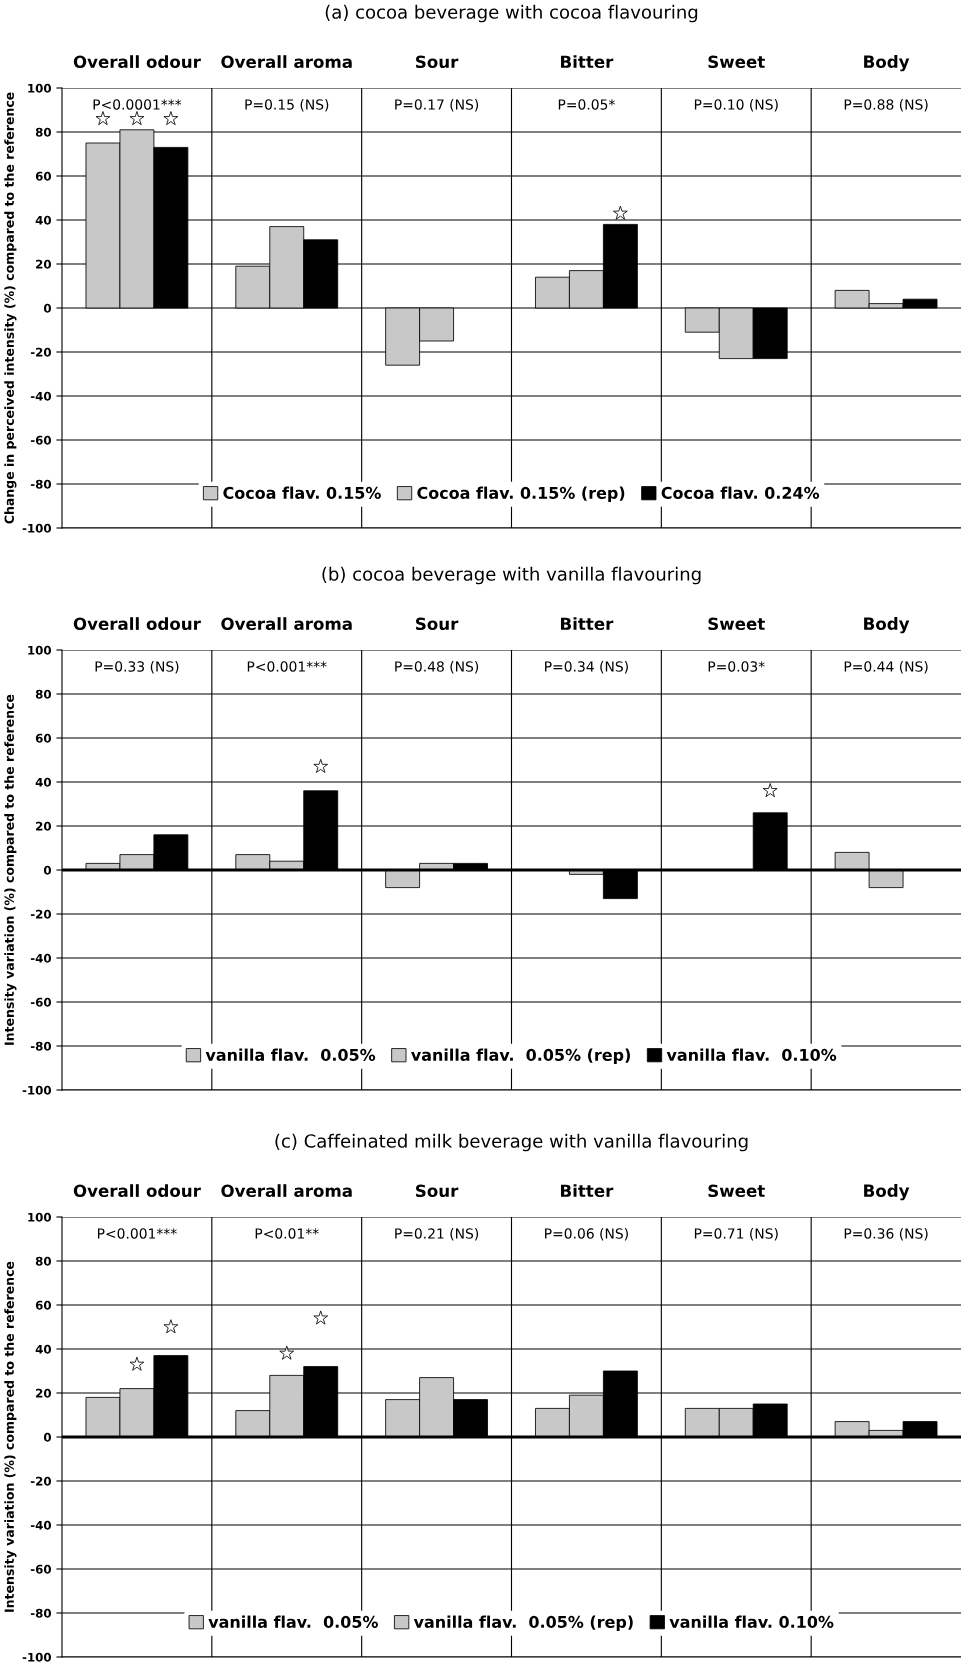 Image resolution: width=961 pixels, height=1664 pixels. Describe the element at coordinates (586, 104) in the screenshot. I see `annotation: P=0.05*` at that location.